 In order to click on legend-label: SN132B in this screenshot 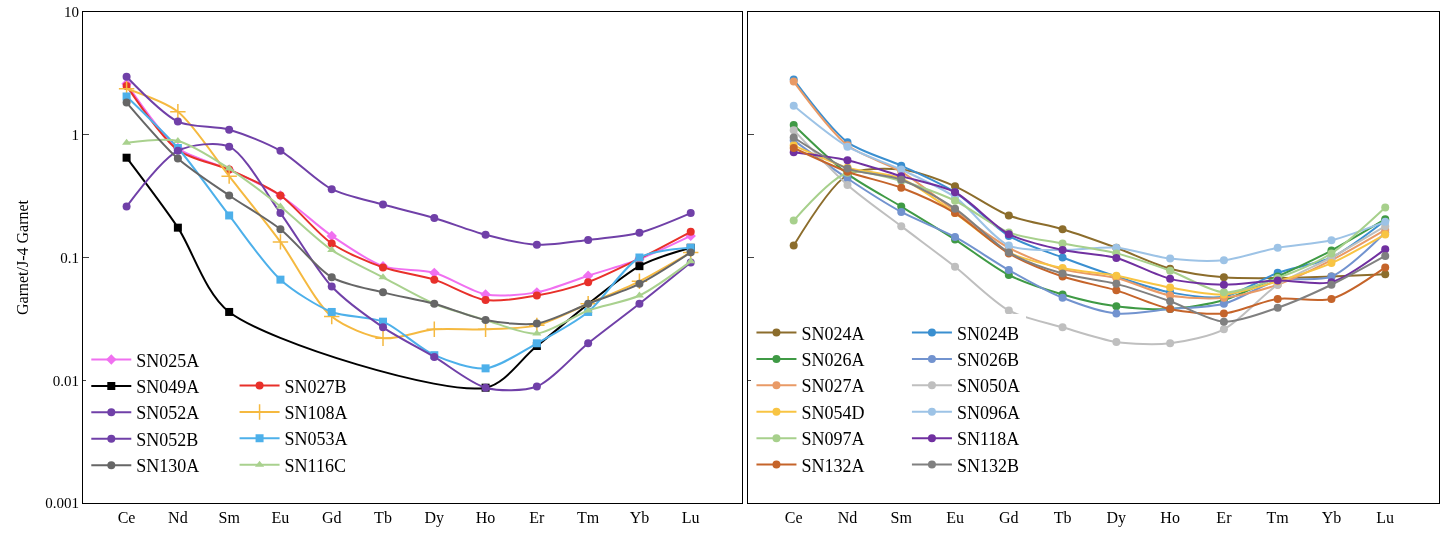, I will do `click(987, 465)`.